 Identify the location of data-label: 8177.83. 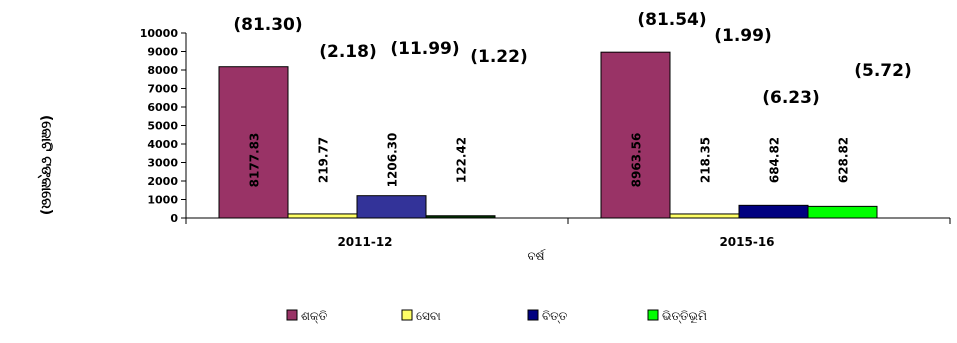
(255, 160).